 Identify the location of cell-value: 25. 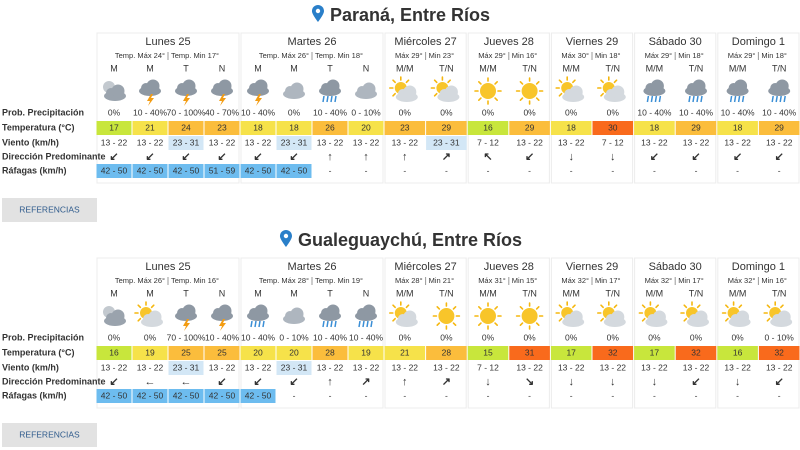
(222, 352).